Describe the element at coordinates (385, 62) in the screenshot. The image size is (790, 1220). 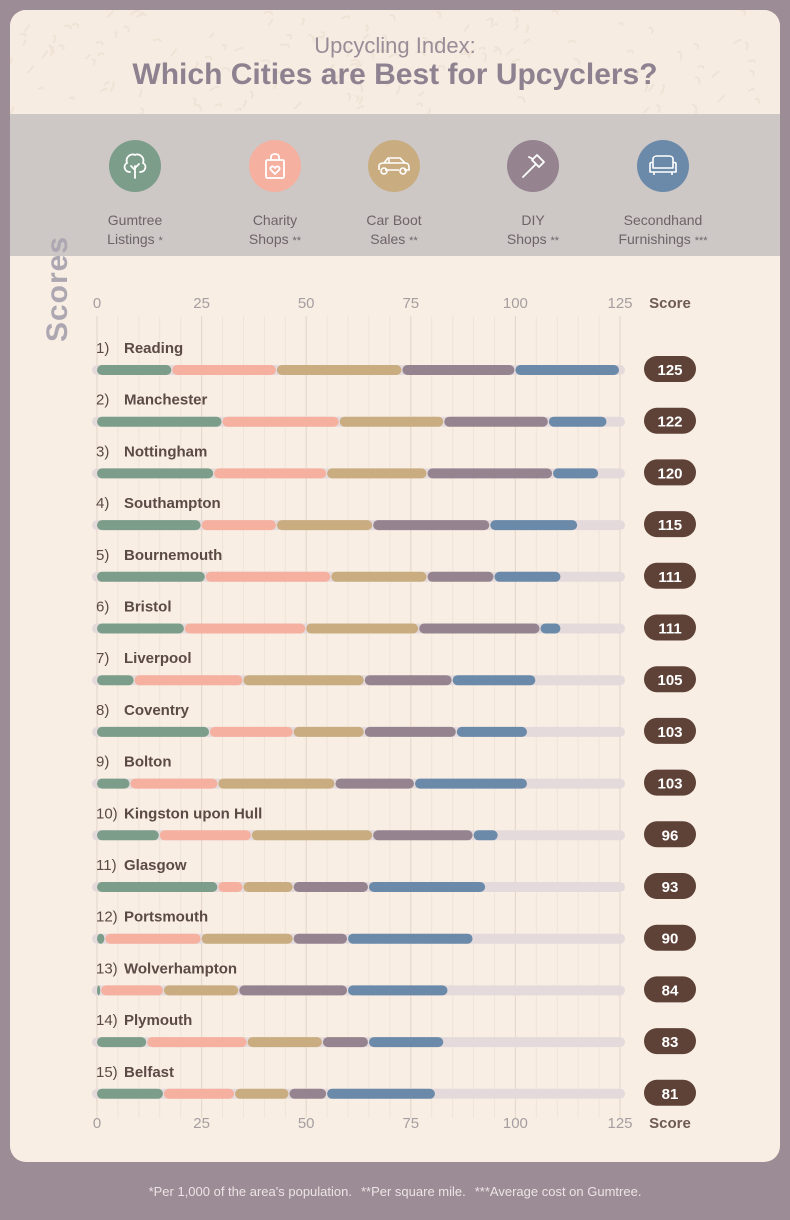
I see `confetti-pattern` at that location.